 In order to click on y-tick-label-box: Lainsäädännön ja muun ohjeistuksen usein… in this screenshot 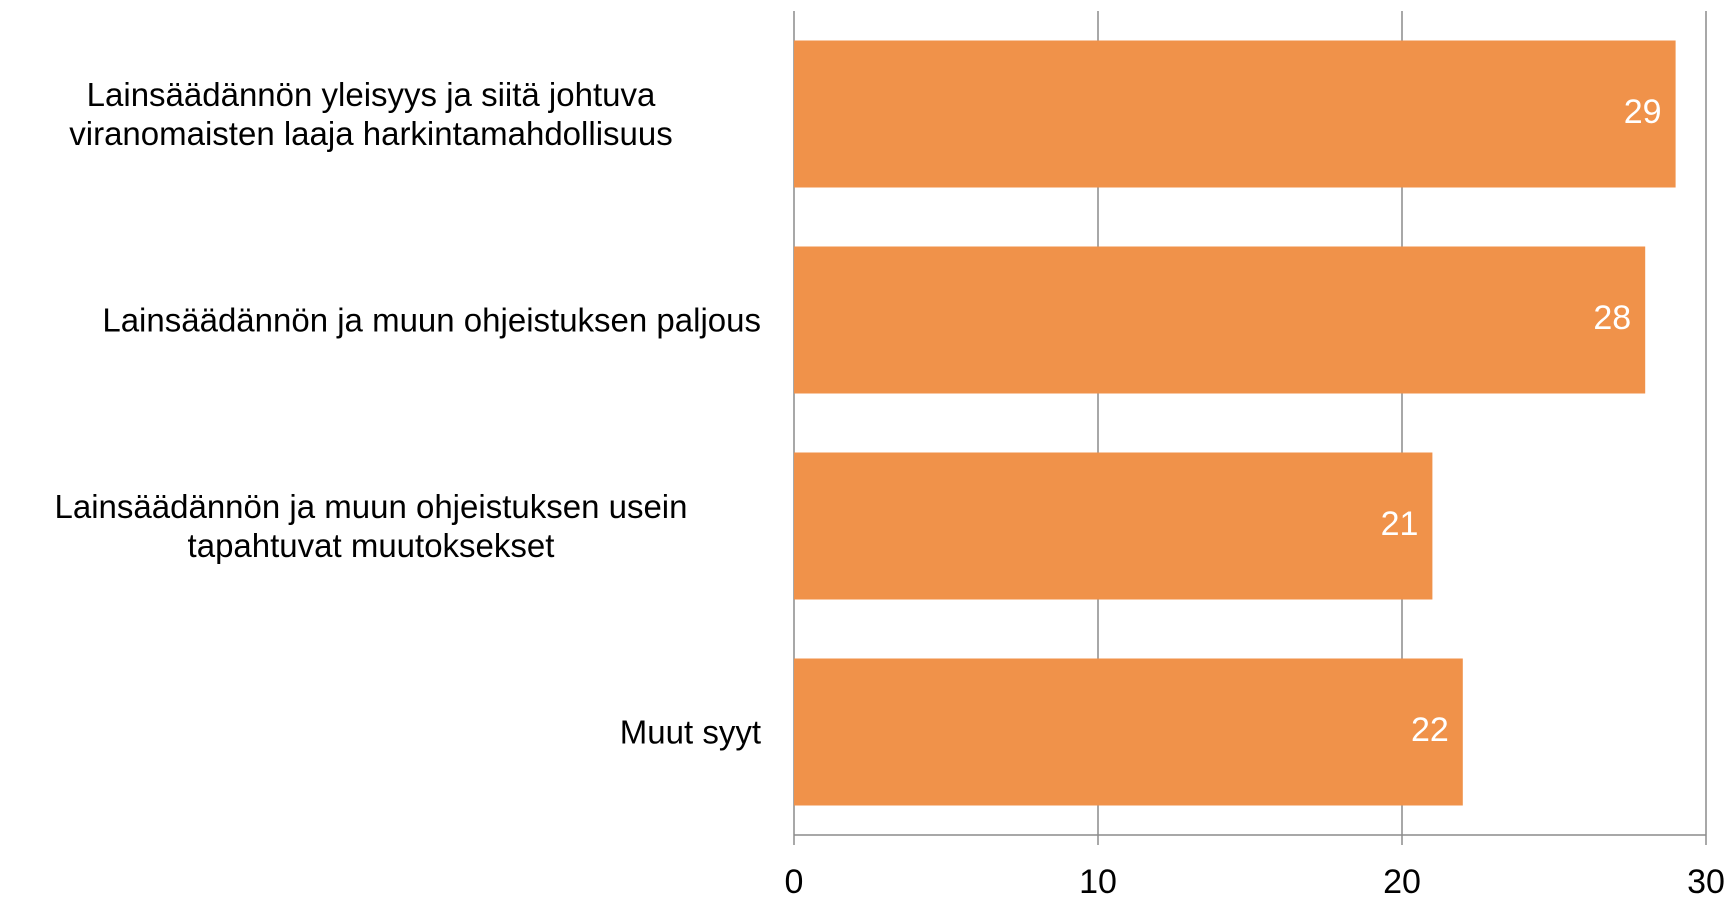, I will do `click(380, 526)`.